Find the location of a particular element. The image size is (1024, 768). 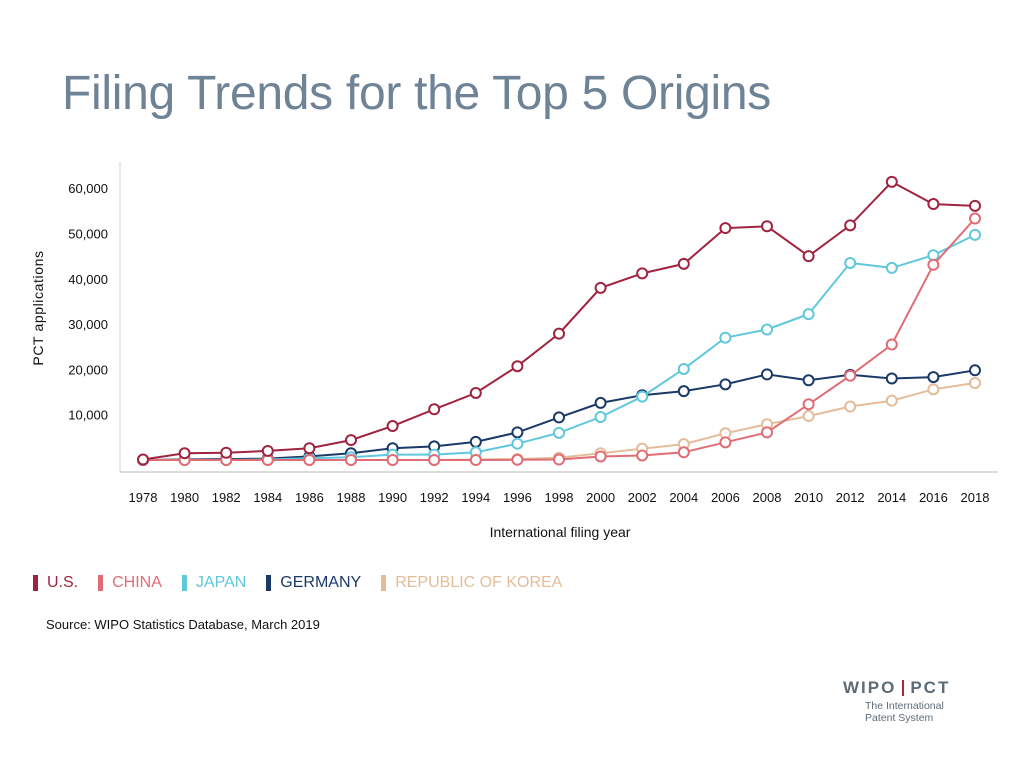

legend-label: CHINA is located at coordinates (137, 582).